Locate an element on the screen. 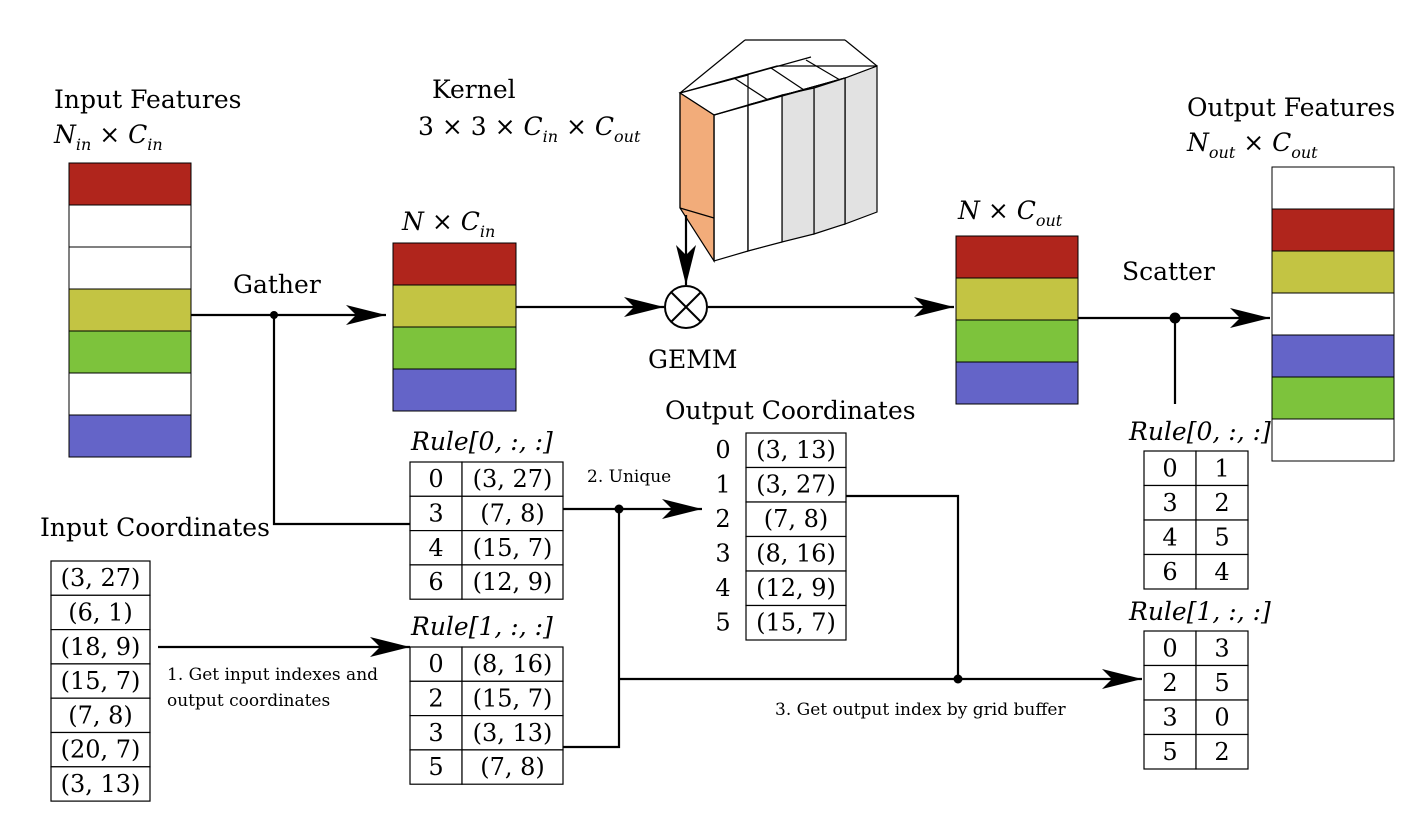  output-coord-index: 1 is located at coordinates (722, 485).